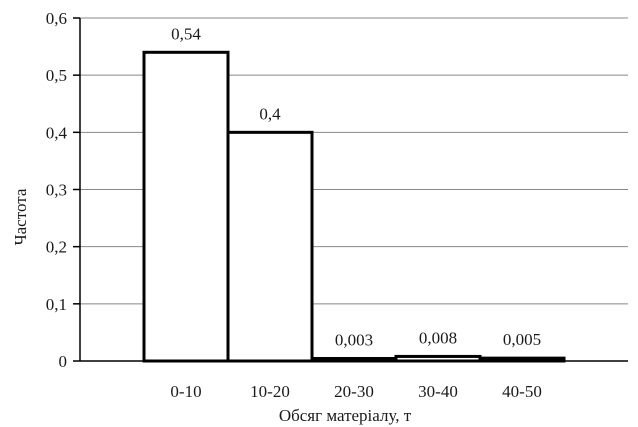  Describe the element at coordinates (56, 18) in the screenshot. I see `y-tick-label: 0,6` at that location.